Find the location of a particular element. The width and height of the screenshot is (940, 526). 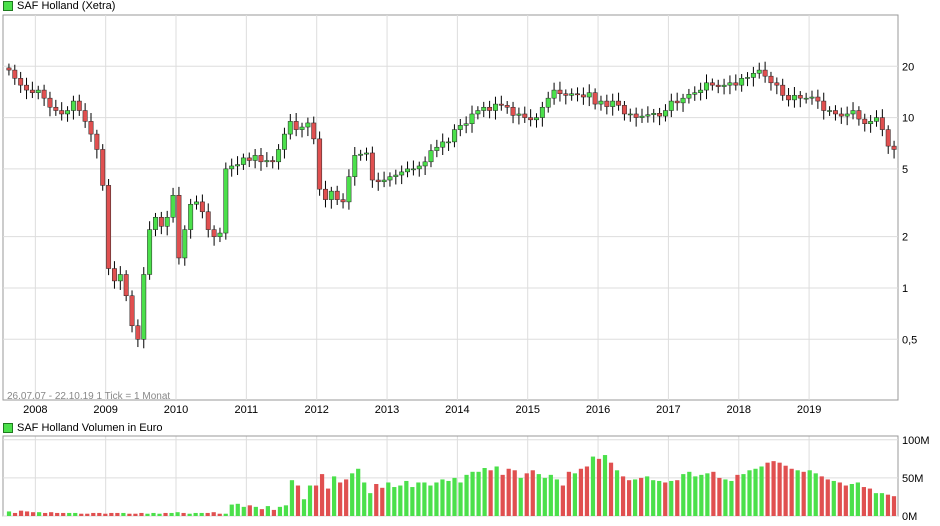

price-legend-label: SAF Holland (Xetra) is located at coordinates (66, 6).